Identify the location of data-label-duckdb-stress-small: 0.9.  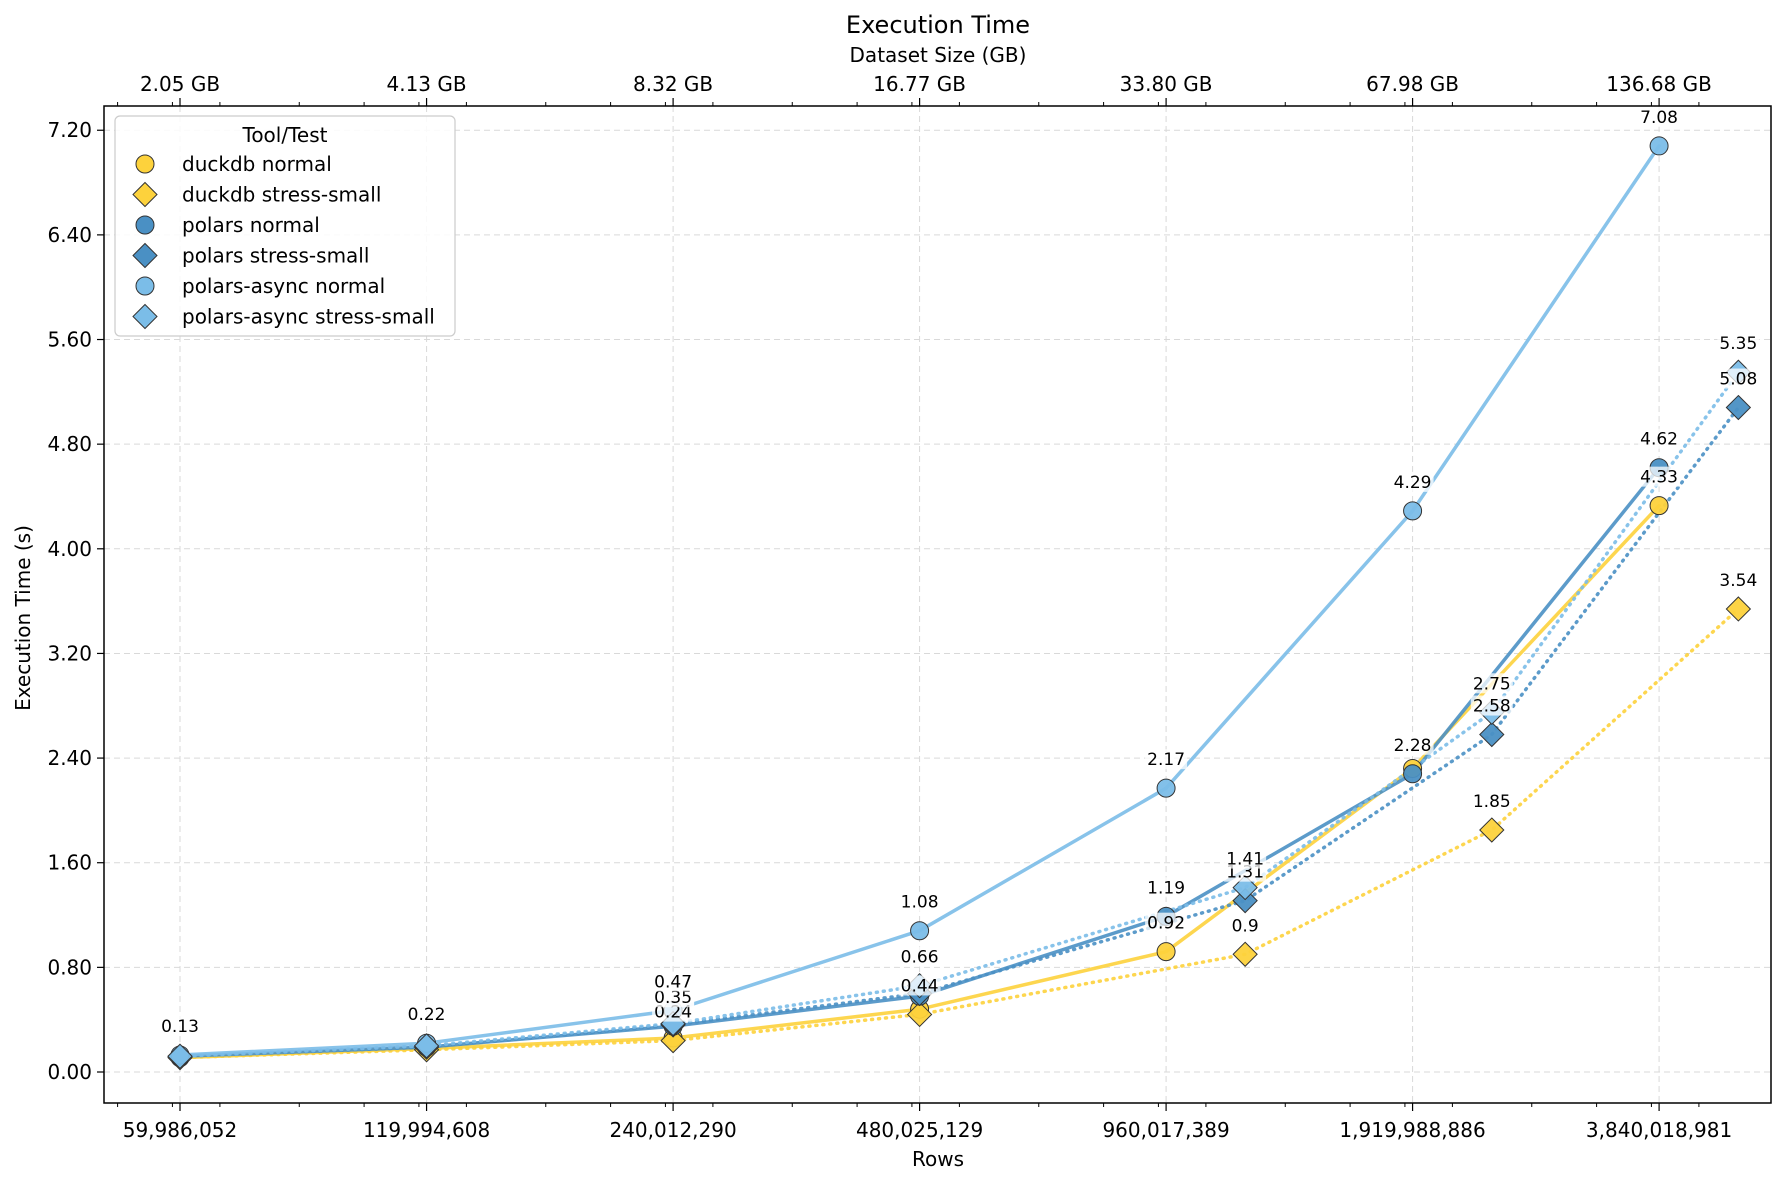
(1245, 926).